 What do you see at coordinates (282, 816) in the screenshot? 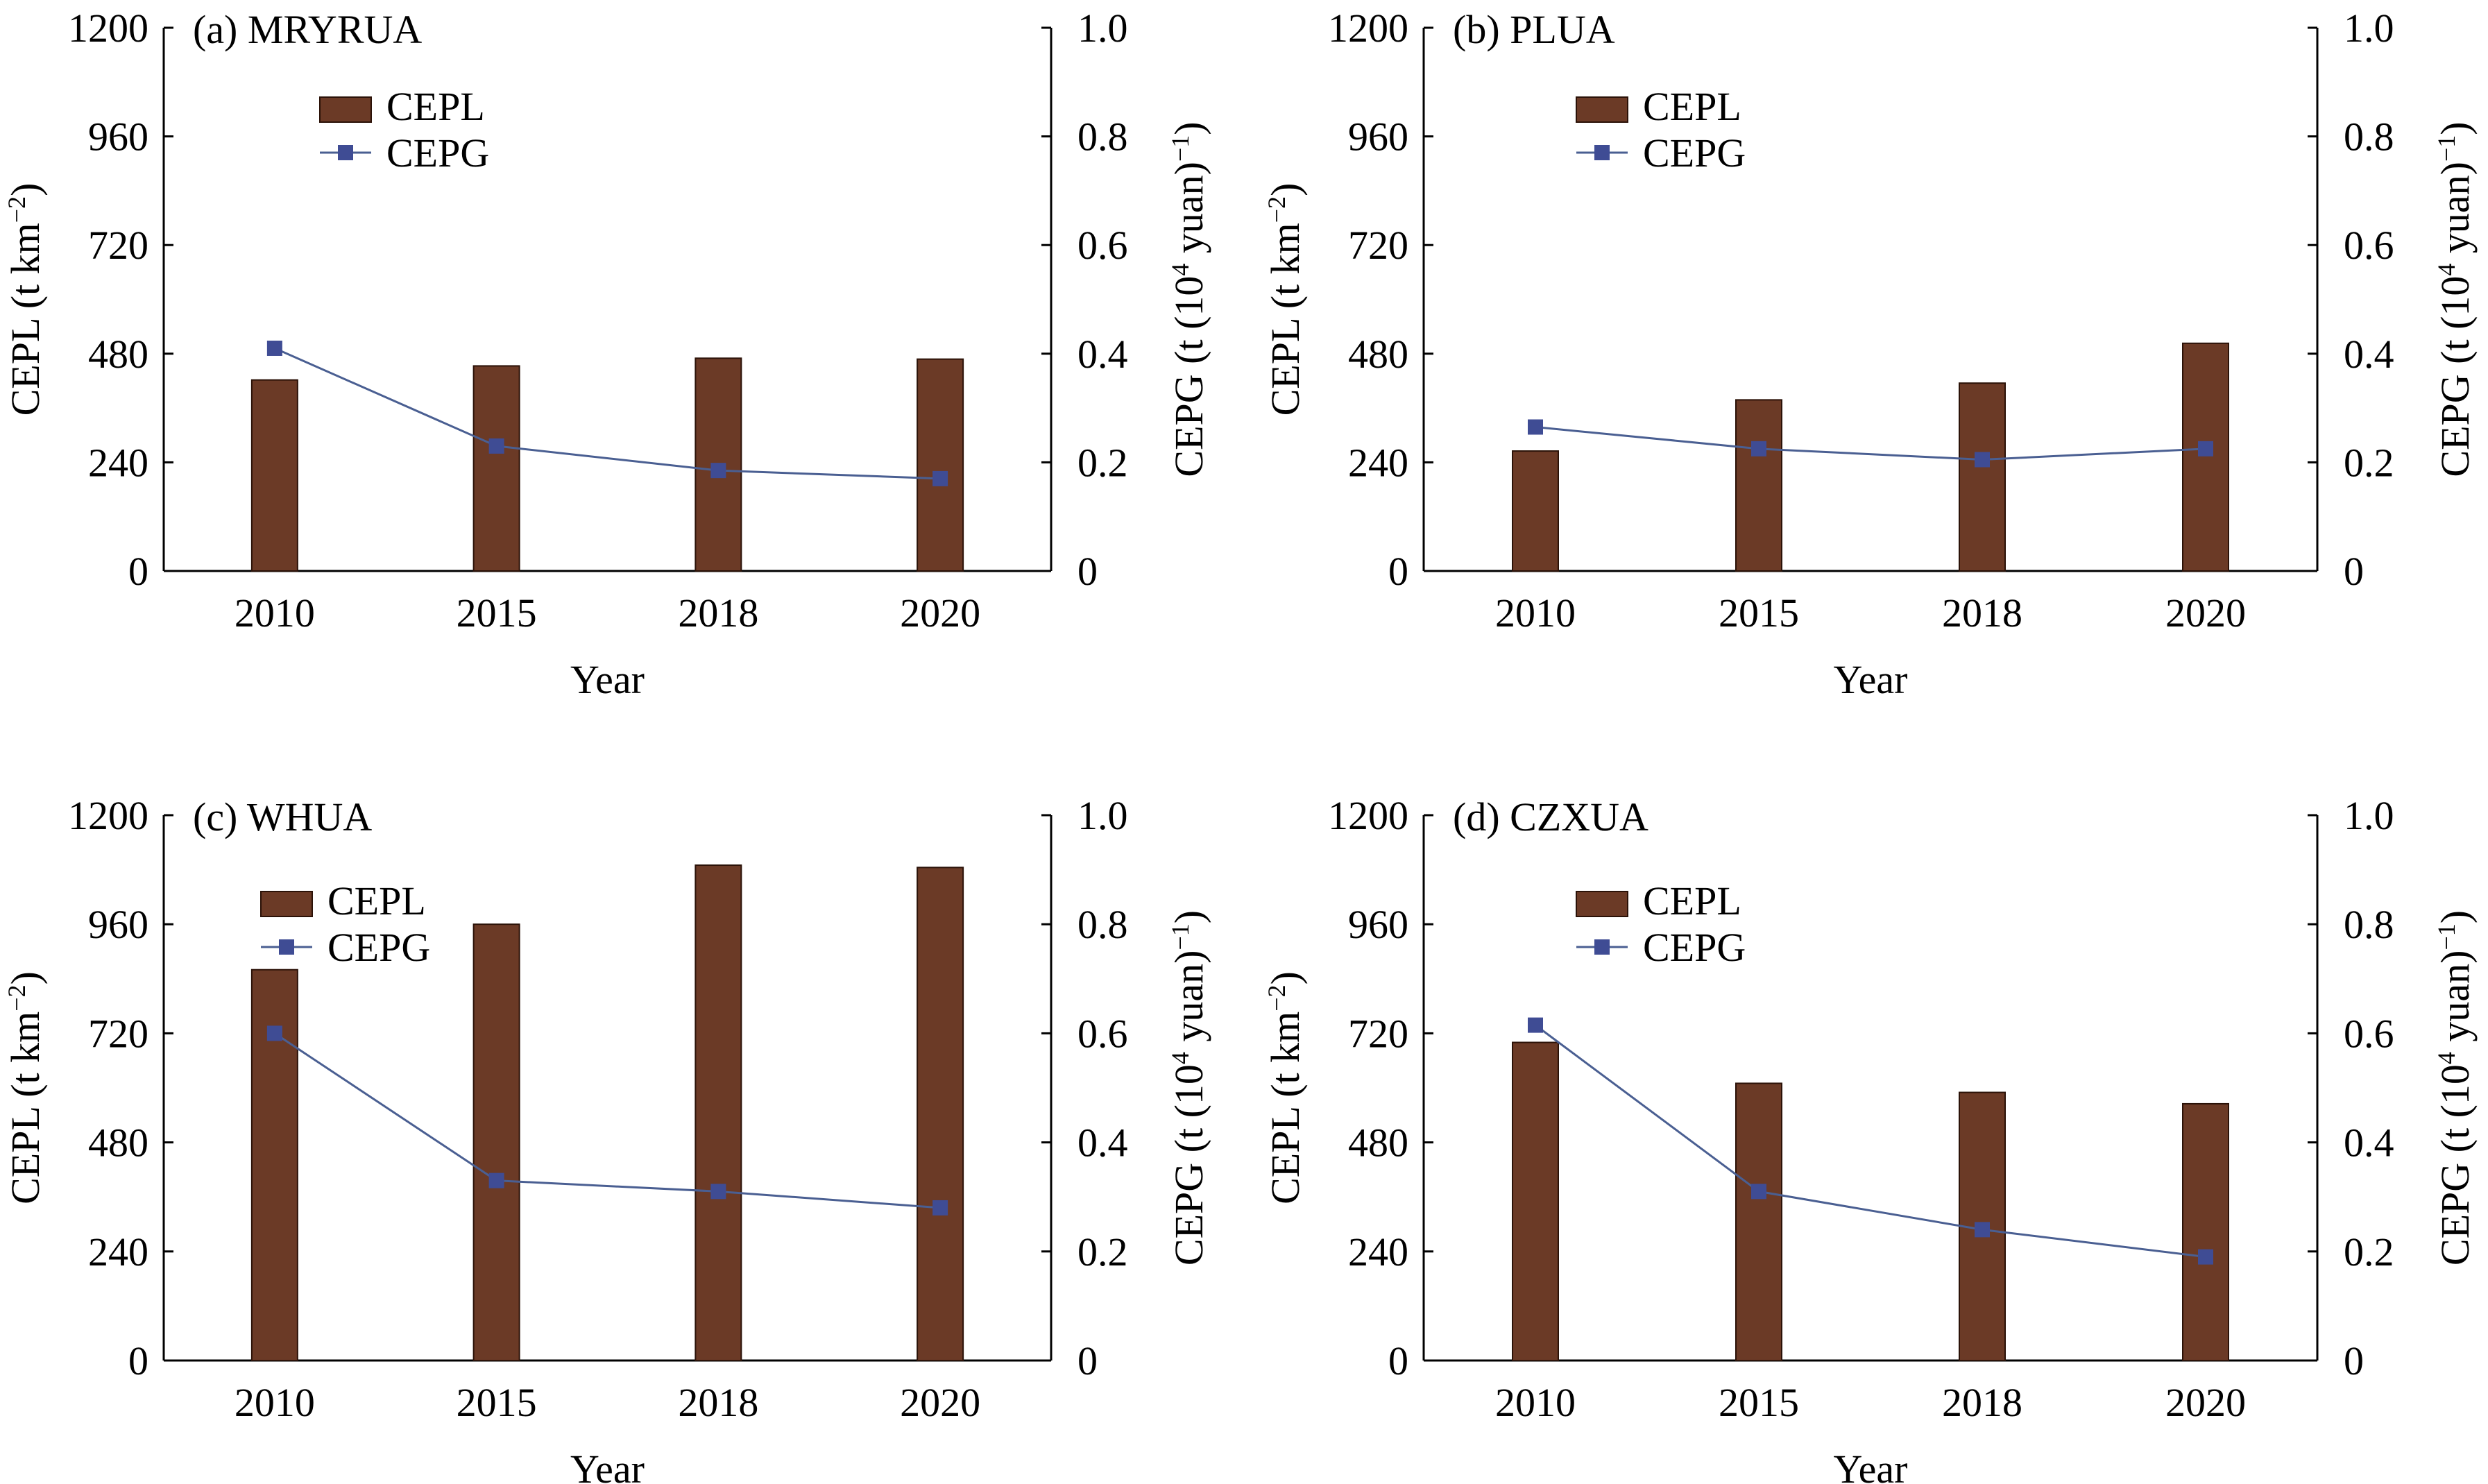
I see `panel-label: (c) WHUA` at bounding box center [282, 816].